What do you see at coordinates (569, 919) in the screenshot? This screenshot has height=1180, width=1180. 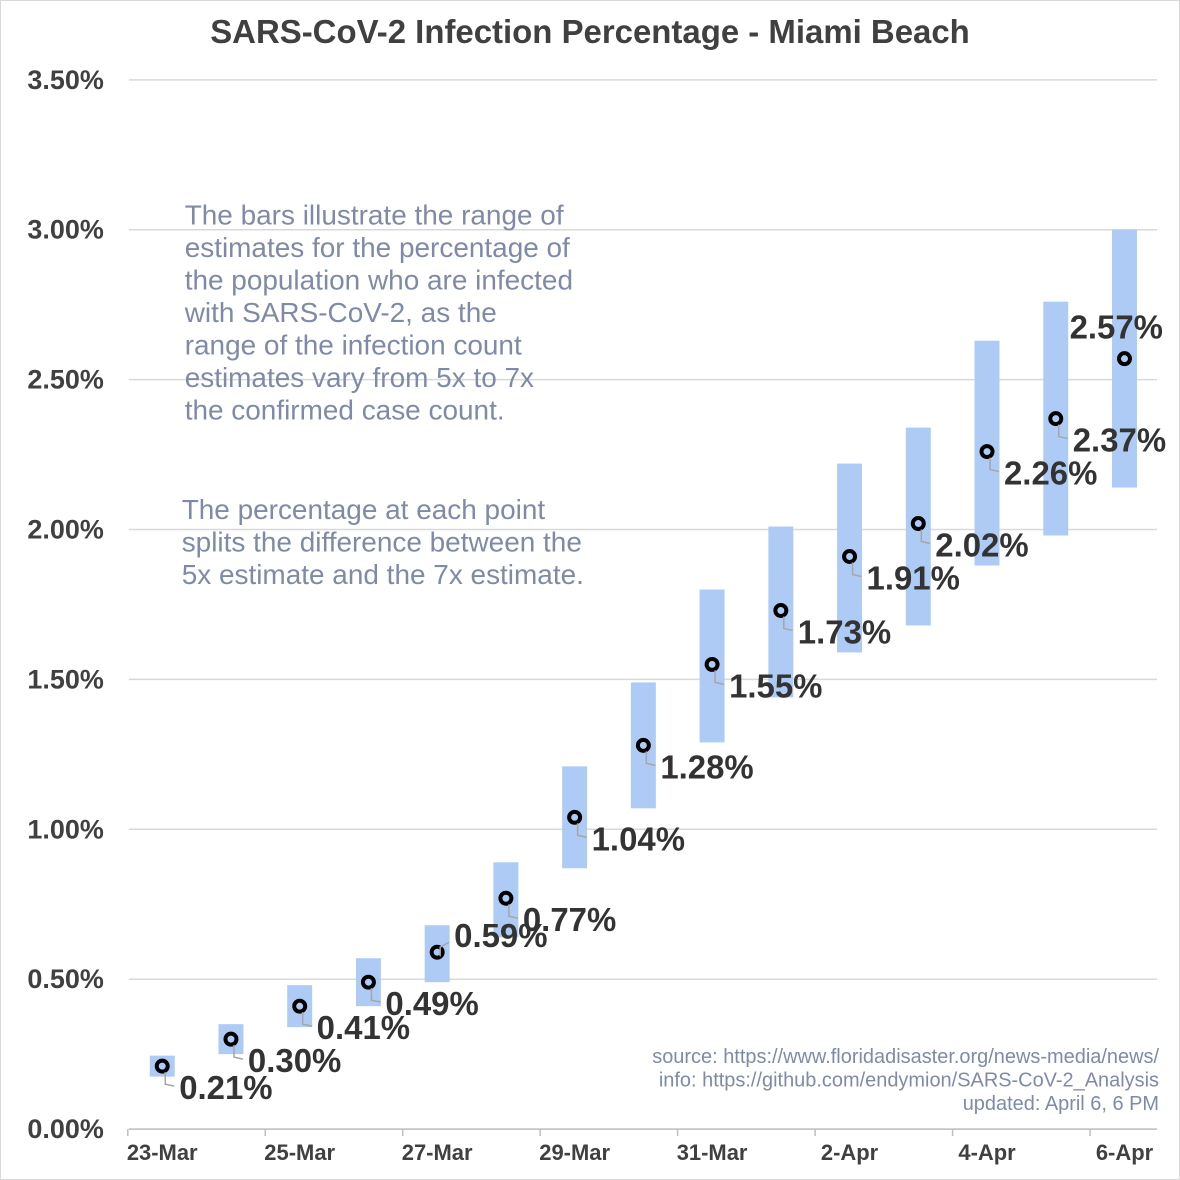 I see `data-label: 0.77%` at bounding box center [569, 919].